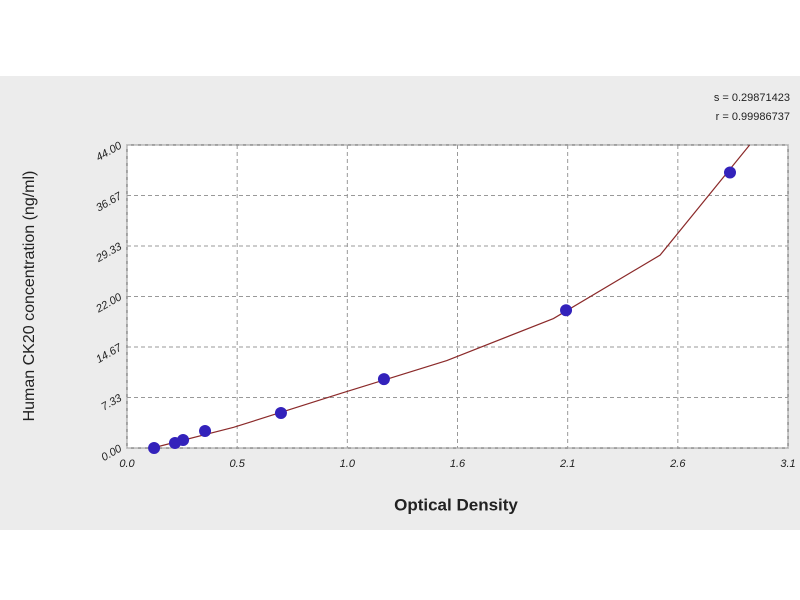 The image size is (800, 600). Describe the element at coordinates (127, 464) in the screenshot. I see `x-tick-label: 0.0` at that location.